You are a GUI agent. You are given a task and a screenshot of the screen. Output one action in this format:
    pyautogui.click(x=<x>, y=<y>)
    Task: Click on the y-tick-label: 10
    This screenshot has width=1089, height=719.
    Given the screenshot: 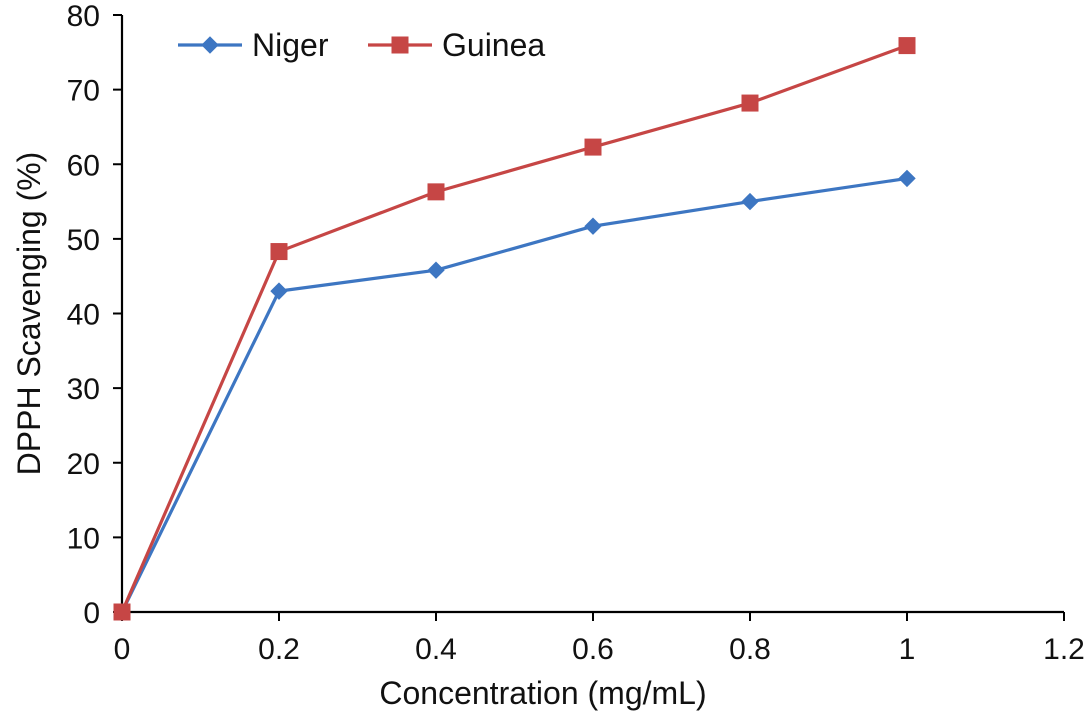 What is the action you would take?
    pyautogui.click(x=83, y=538)
    